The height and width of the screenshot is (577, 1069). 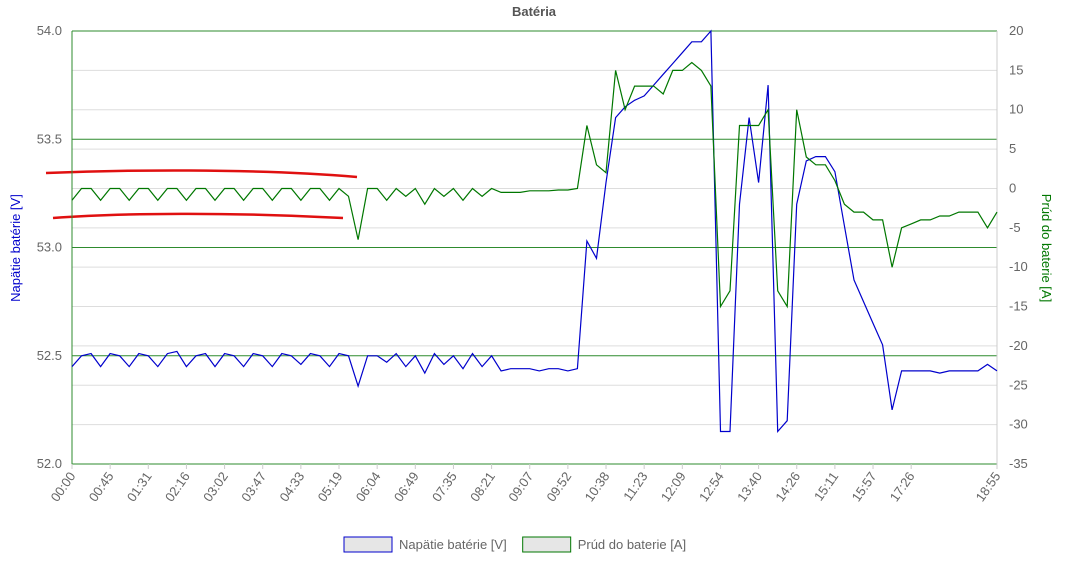 I want to click on y2-tick-label: -30, so click(x=1018, y=424).